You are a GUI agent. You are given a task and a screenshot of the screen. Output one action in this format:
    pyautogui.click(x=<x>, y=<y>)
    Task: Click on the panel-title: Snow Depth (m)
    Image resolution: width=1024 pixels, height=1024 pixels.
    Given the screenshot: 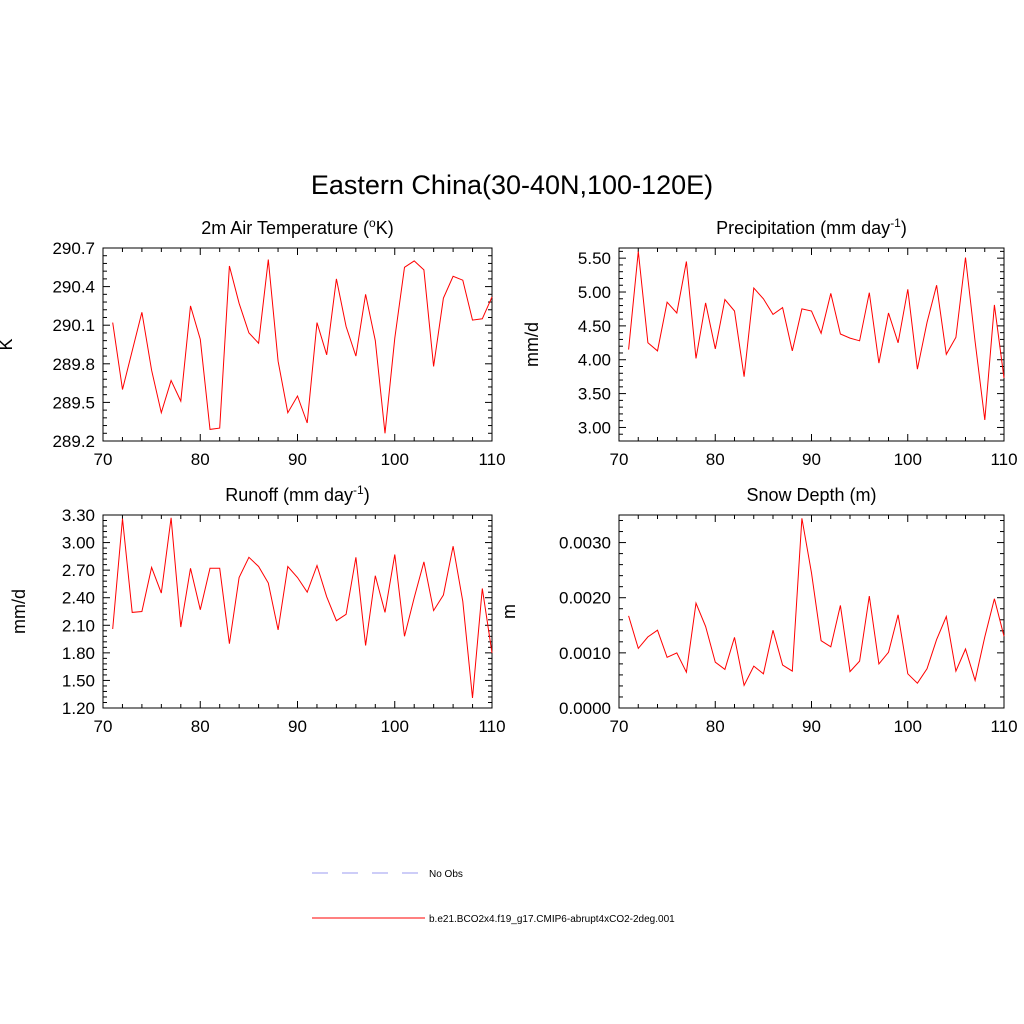 What is the action you would take?
    pyautogui.click(x=811, y=495)
    